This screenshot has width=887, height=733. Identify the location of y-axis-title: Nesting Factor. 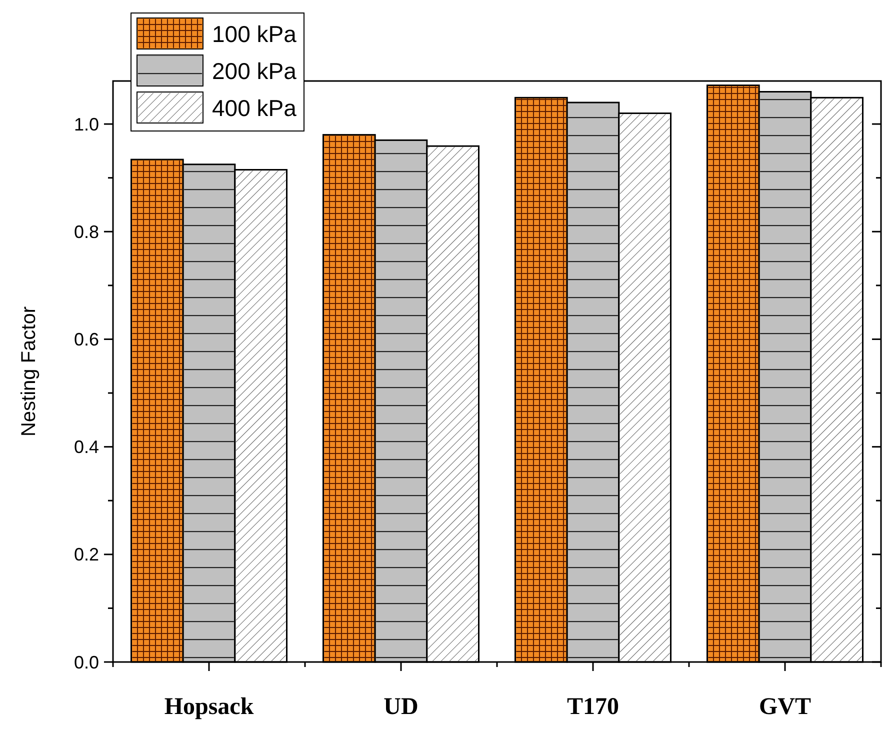
(29, 371).